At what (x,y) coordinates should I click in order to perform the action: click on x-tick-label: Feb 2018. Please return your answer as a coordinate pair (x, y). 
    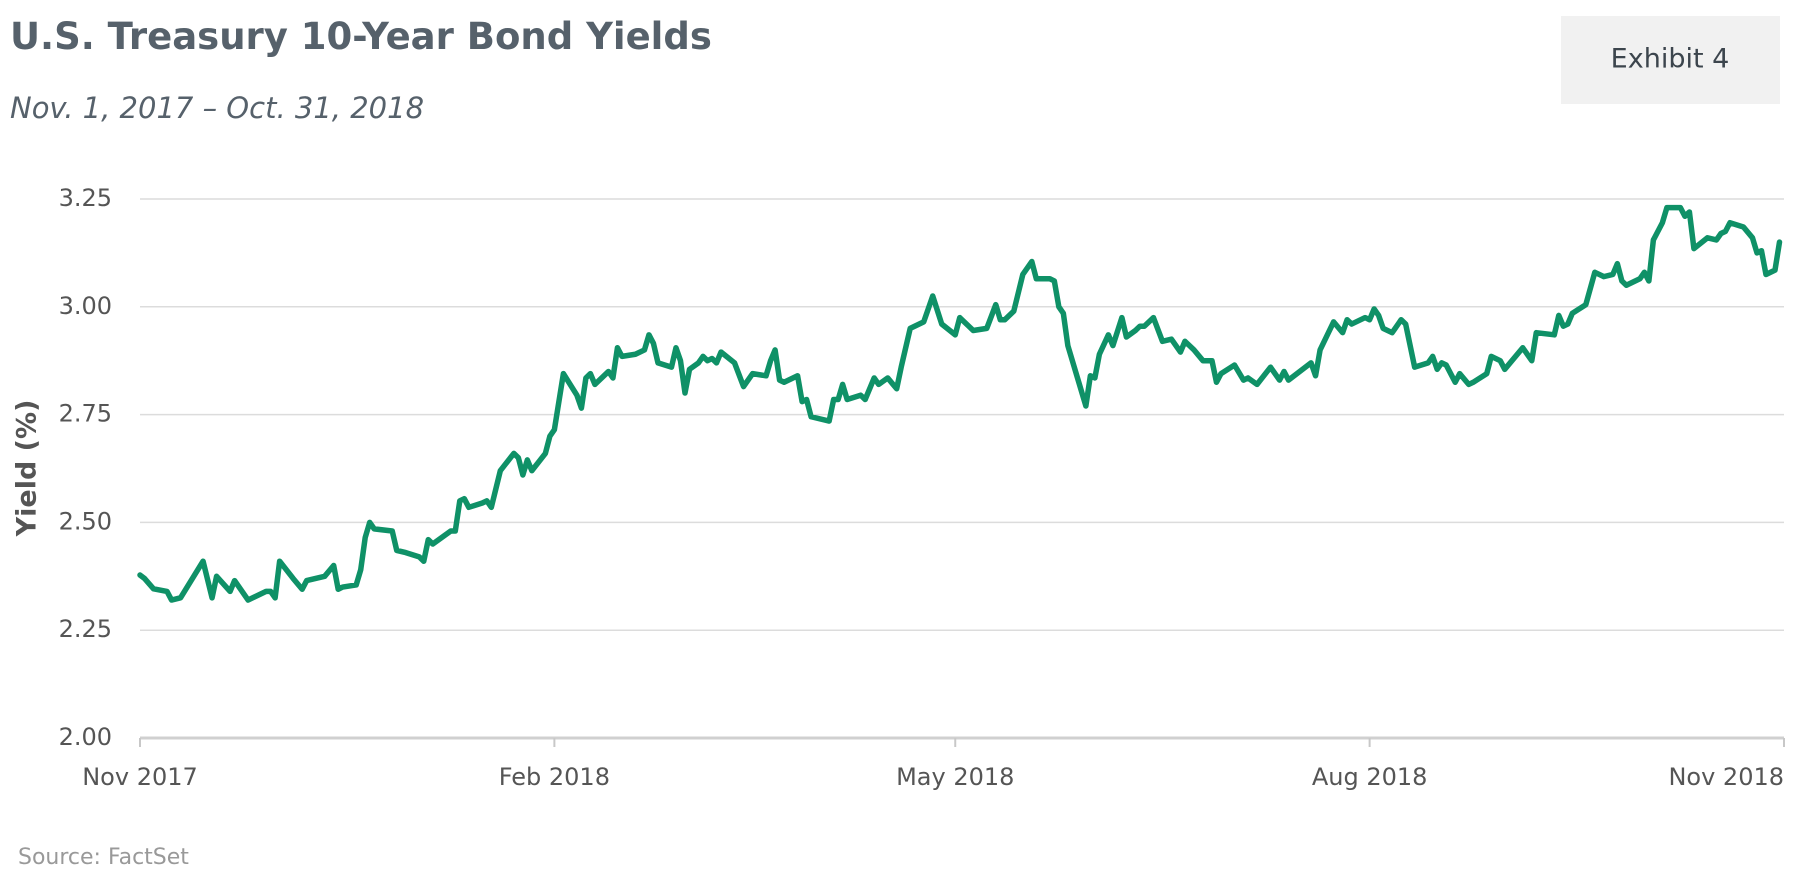
    Looking at the image, I should click on (554, 777).